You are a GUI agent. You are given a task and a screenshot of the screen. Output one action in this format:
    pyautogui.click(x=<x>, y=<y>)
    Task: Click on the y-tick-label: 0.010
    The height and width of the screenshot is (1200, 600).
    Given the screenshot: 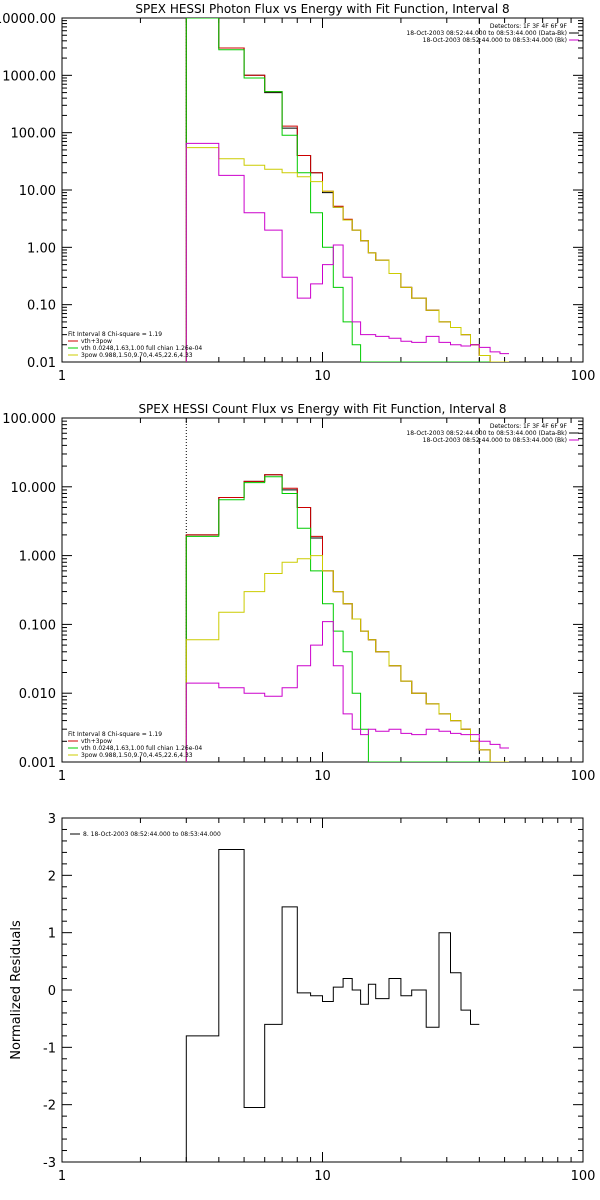 What is the action you would take?
    pyautogui.click(x=37, y=694)
    